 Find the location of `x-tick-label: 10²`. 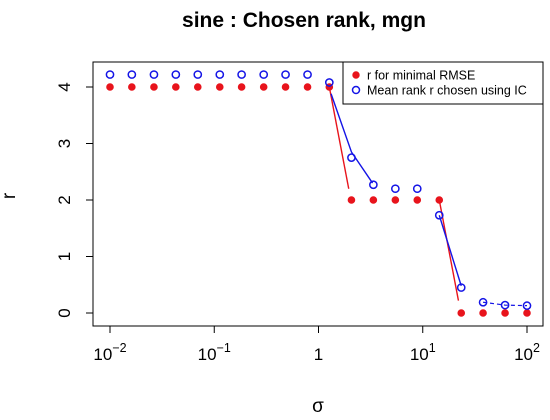

x-tick-label: 10² is located at coordinates (527, 352).